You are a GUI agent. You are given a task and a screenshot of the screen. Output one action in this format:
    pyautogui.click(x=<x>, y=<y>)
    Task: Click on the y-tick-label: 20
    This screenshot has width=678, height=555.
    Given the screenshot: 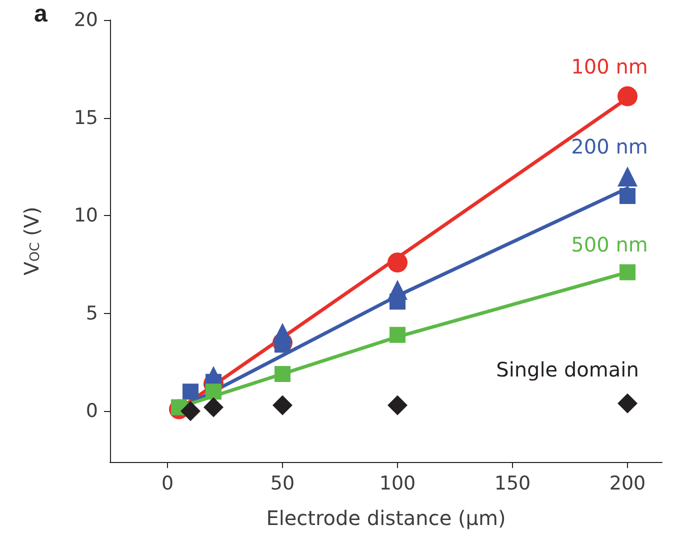 What is the action you would take?
    pyautogui.click(x=86, y=20)
    